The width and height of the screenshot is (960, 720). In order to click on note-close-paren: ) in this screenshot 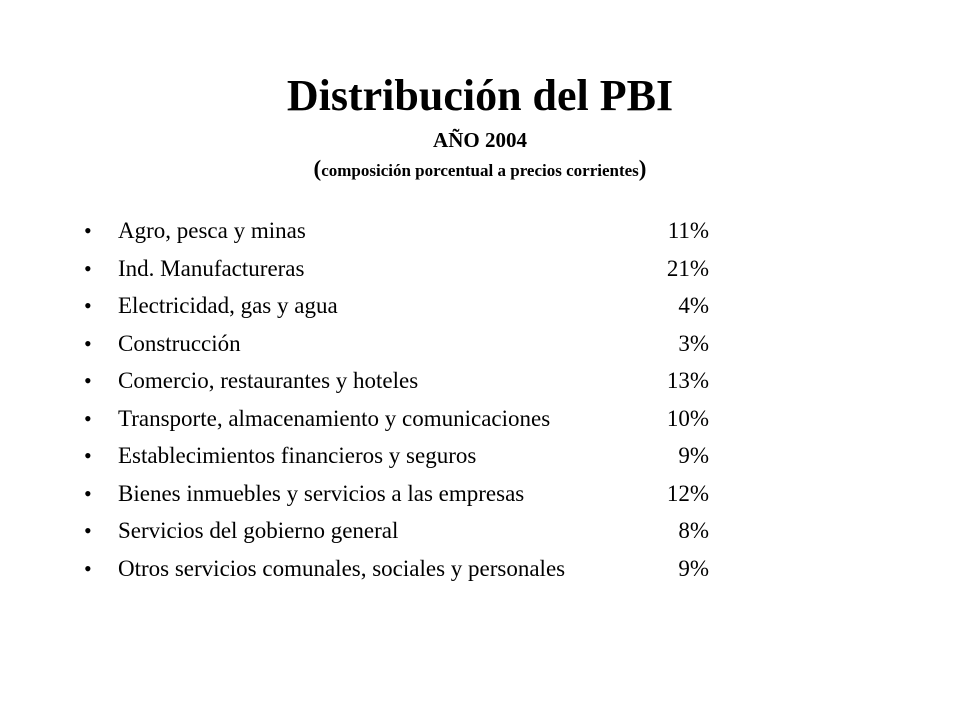, I will do `click(642, 168)`.